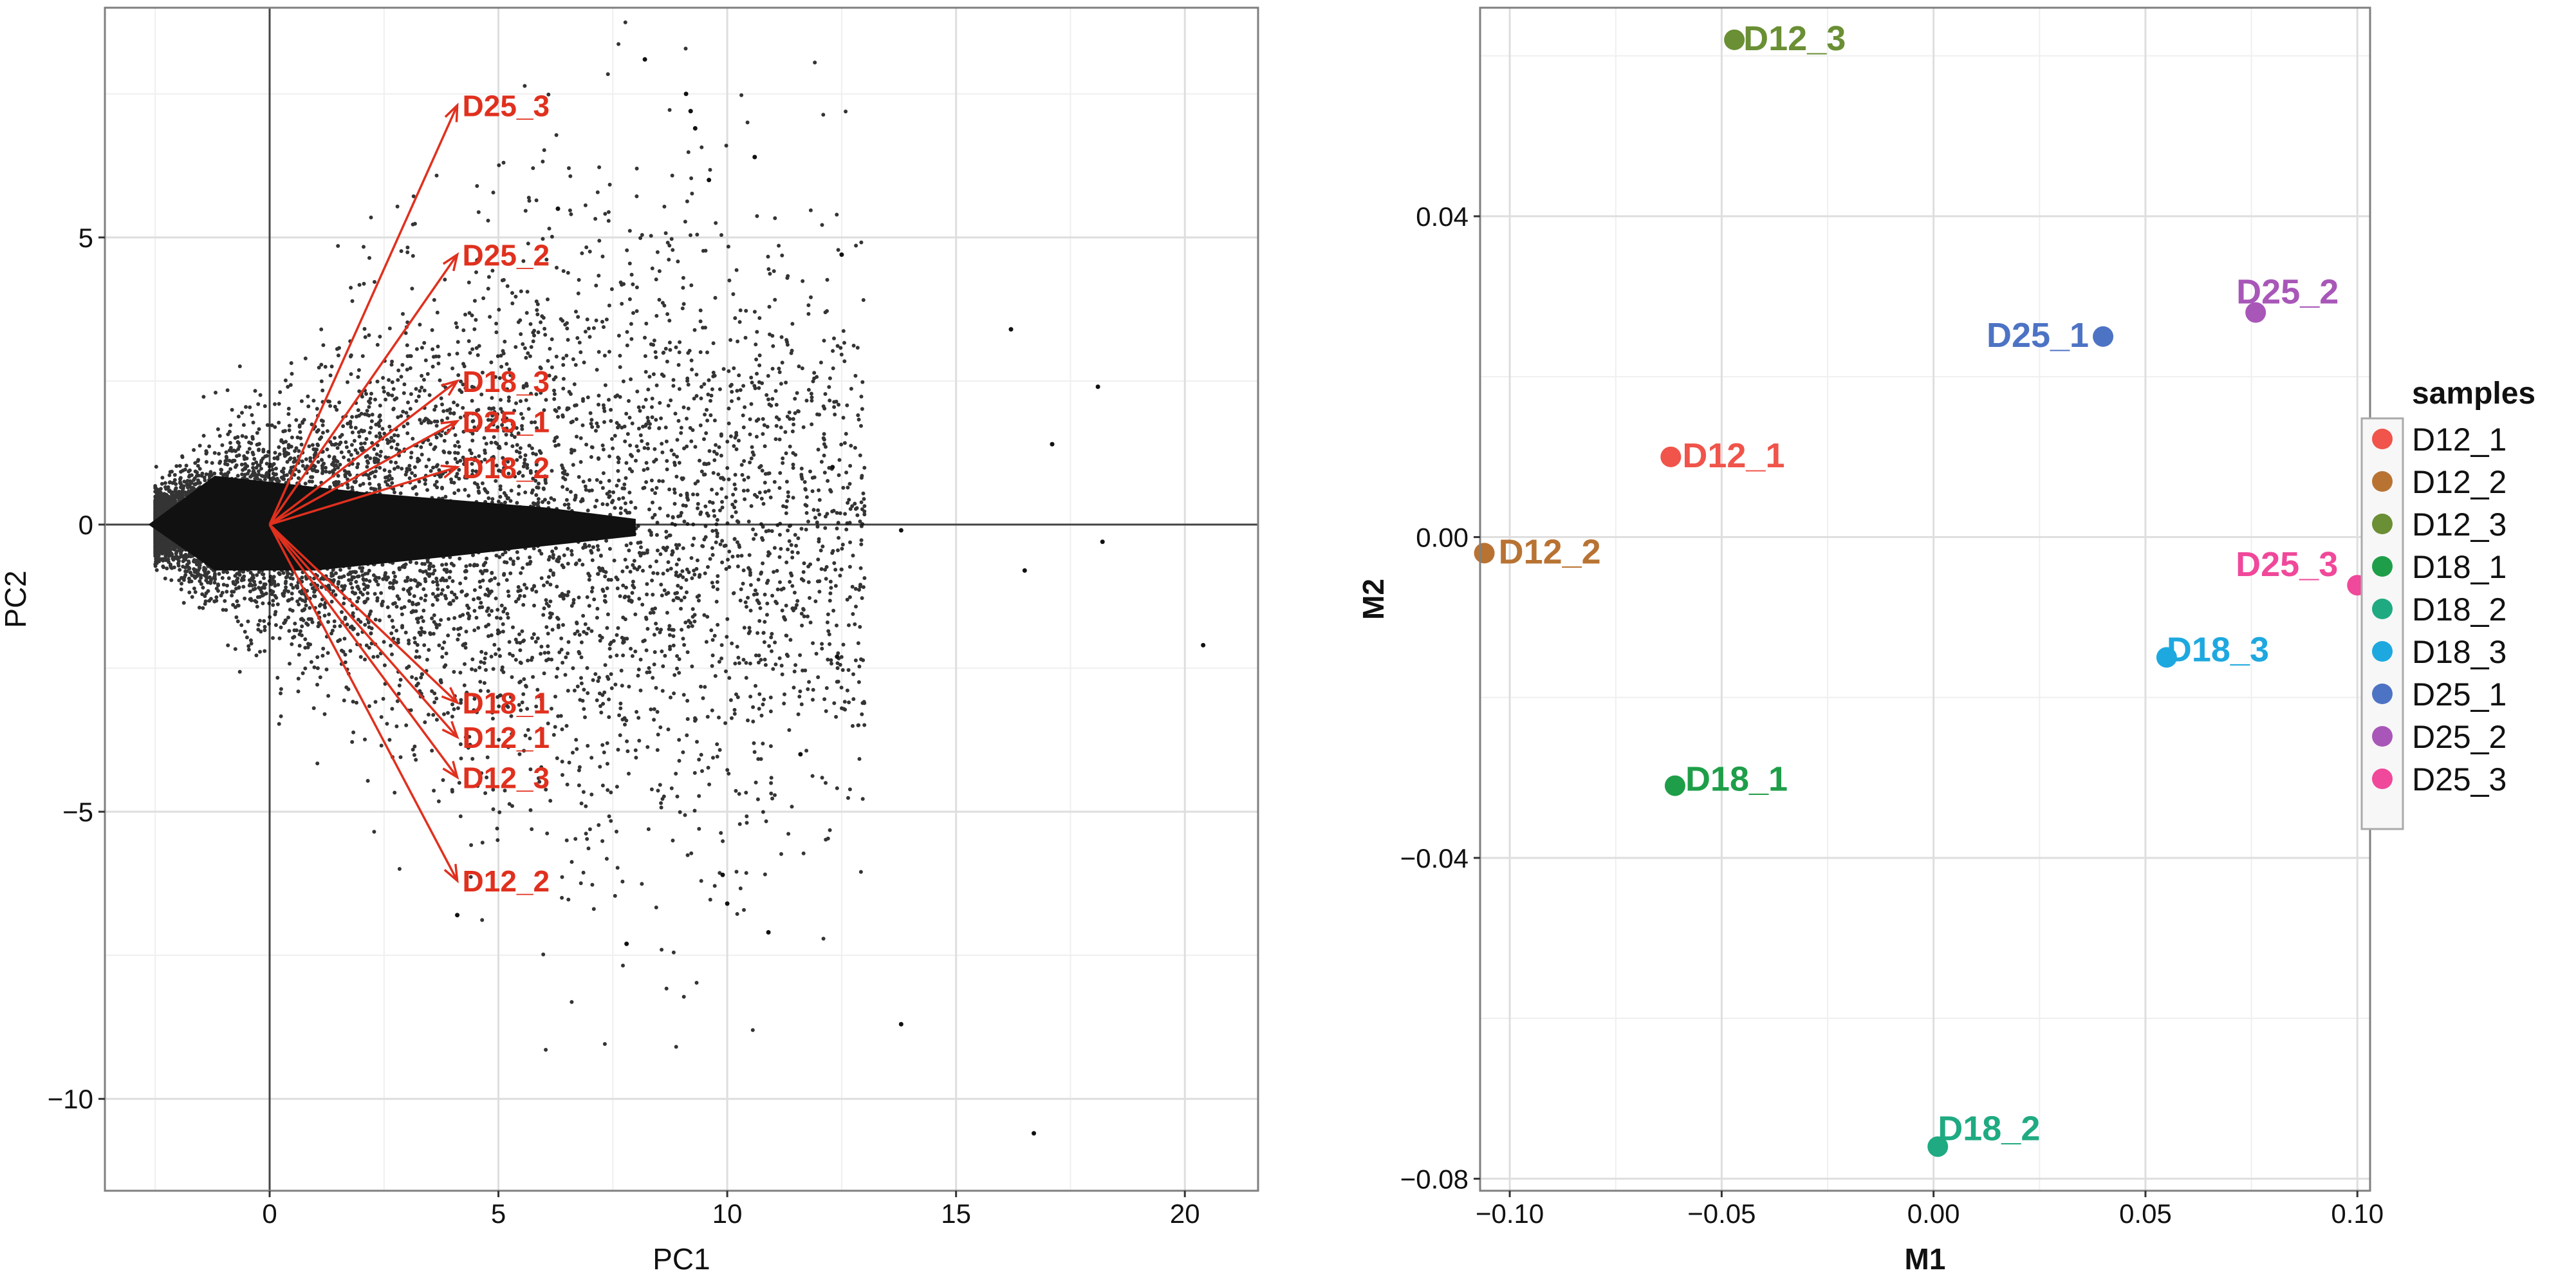 The height and width of the screenshot is (1277, 2576). What do you see at coordinates (506, 468) in the screenshot?
I see `loading-label-D18_2: D18_2` at bounding box center [506, 468].